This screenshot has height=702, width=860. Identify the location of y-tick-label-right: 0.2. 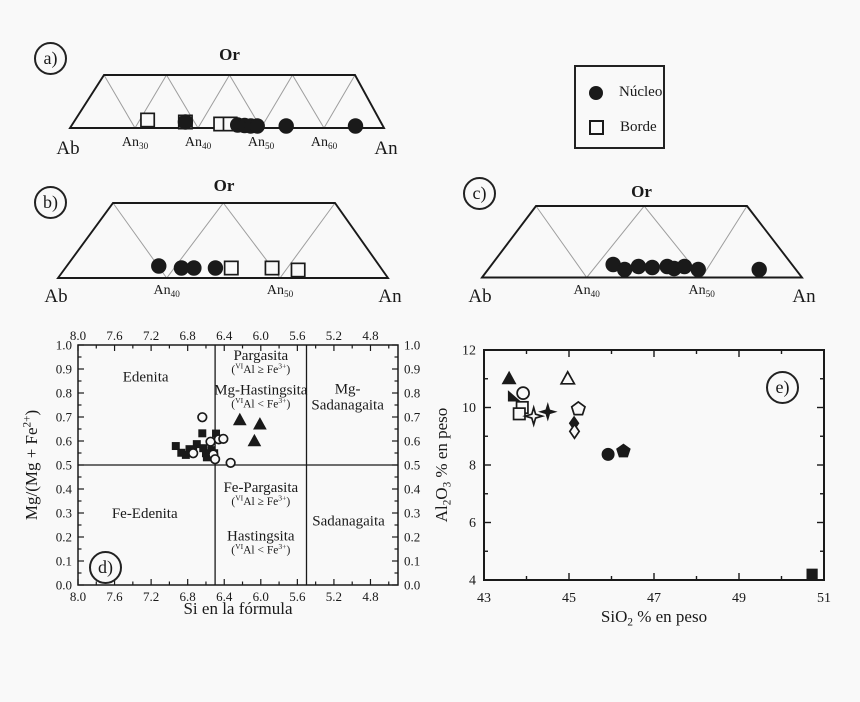
(412, 537).